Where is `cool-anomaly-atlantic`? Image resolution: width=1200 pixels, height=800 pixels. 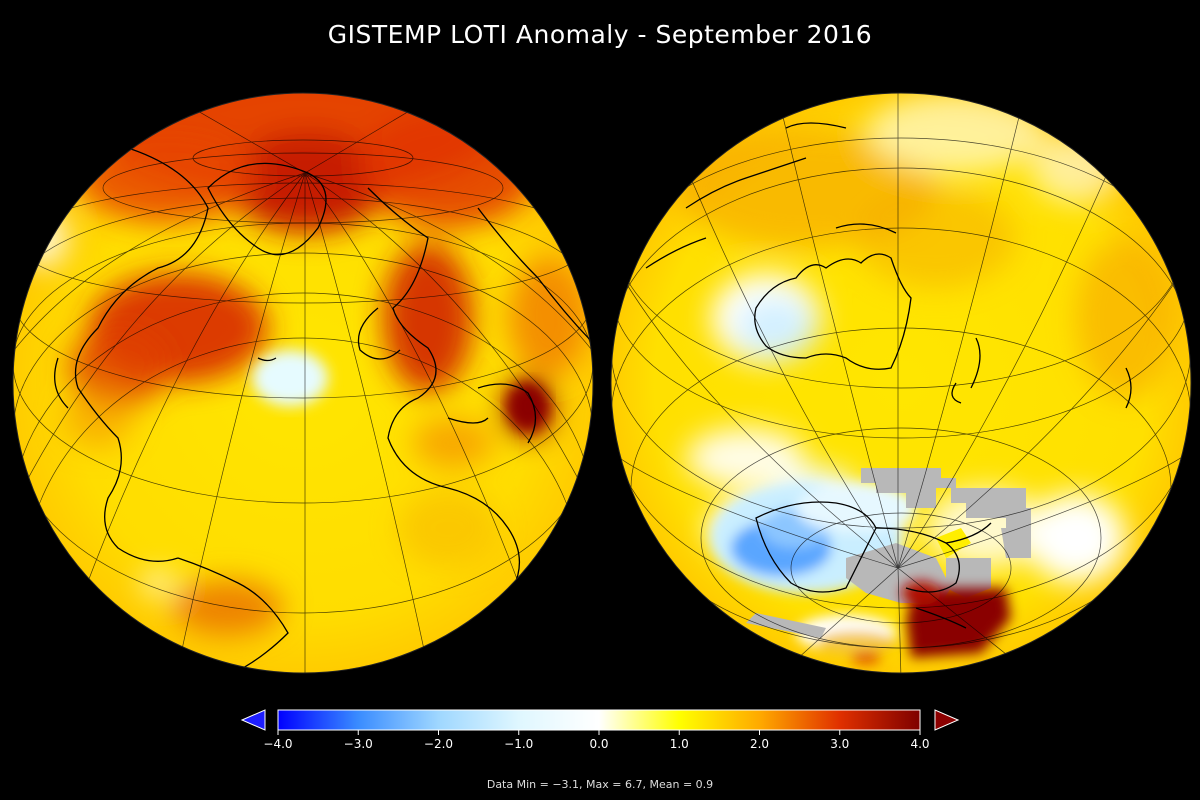 cool-anomaly-atlantic is located at coordinates (290, 378).